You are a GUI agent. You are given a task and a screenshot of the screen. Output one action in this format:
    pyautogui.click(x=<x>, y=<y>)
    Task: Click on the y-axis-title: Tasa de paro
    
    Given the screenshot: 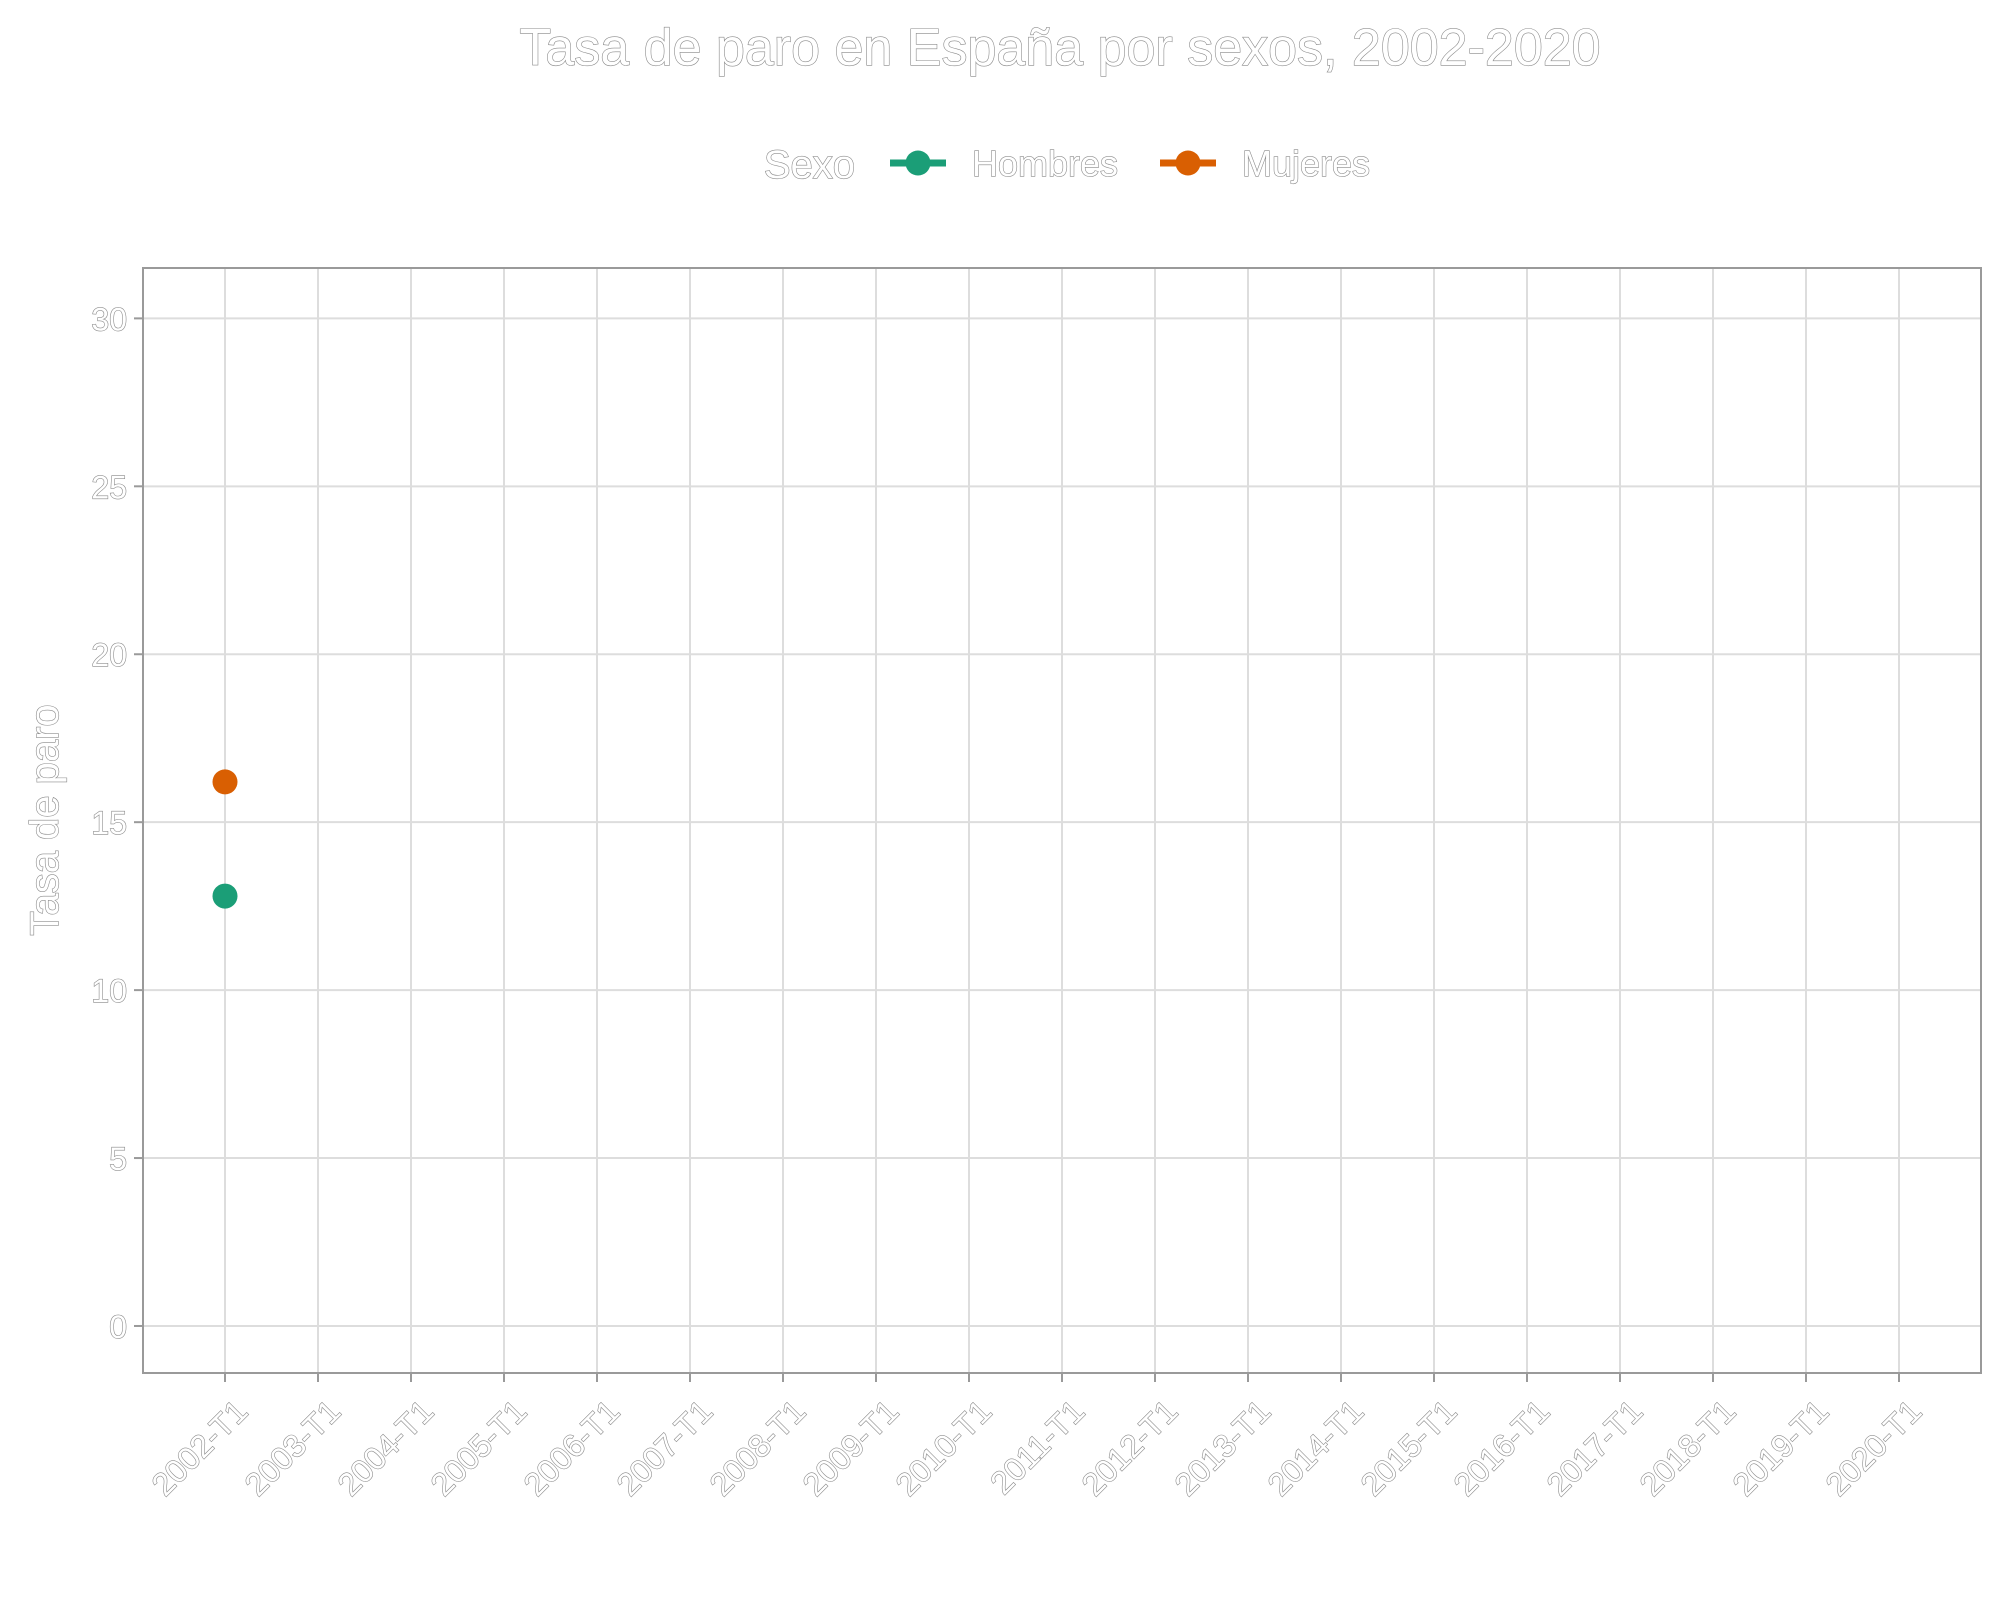 What is the action you would take?
    pyautogui.click(x=45, y=819)
    